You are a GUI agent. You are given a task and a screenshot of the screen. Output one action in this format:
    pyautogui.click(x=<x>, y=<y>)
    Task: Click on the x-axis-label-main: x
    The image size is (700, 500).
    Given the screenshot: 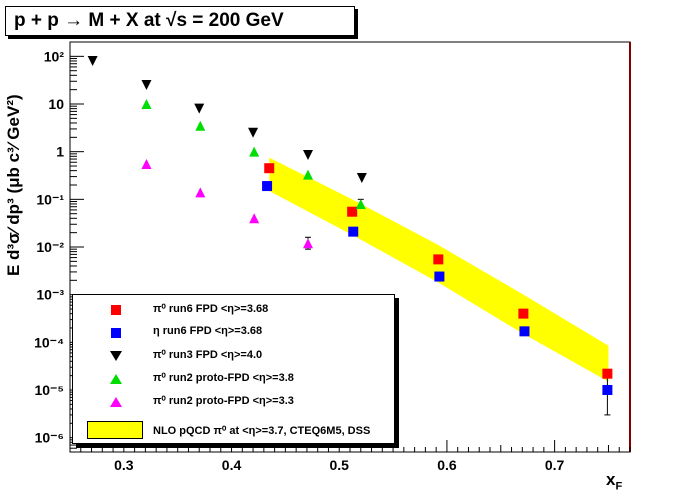 What is the action you would take?
    pyautogui.click(x=611, y=479)
    